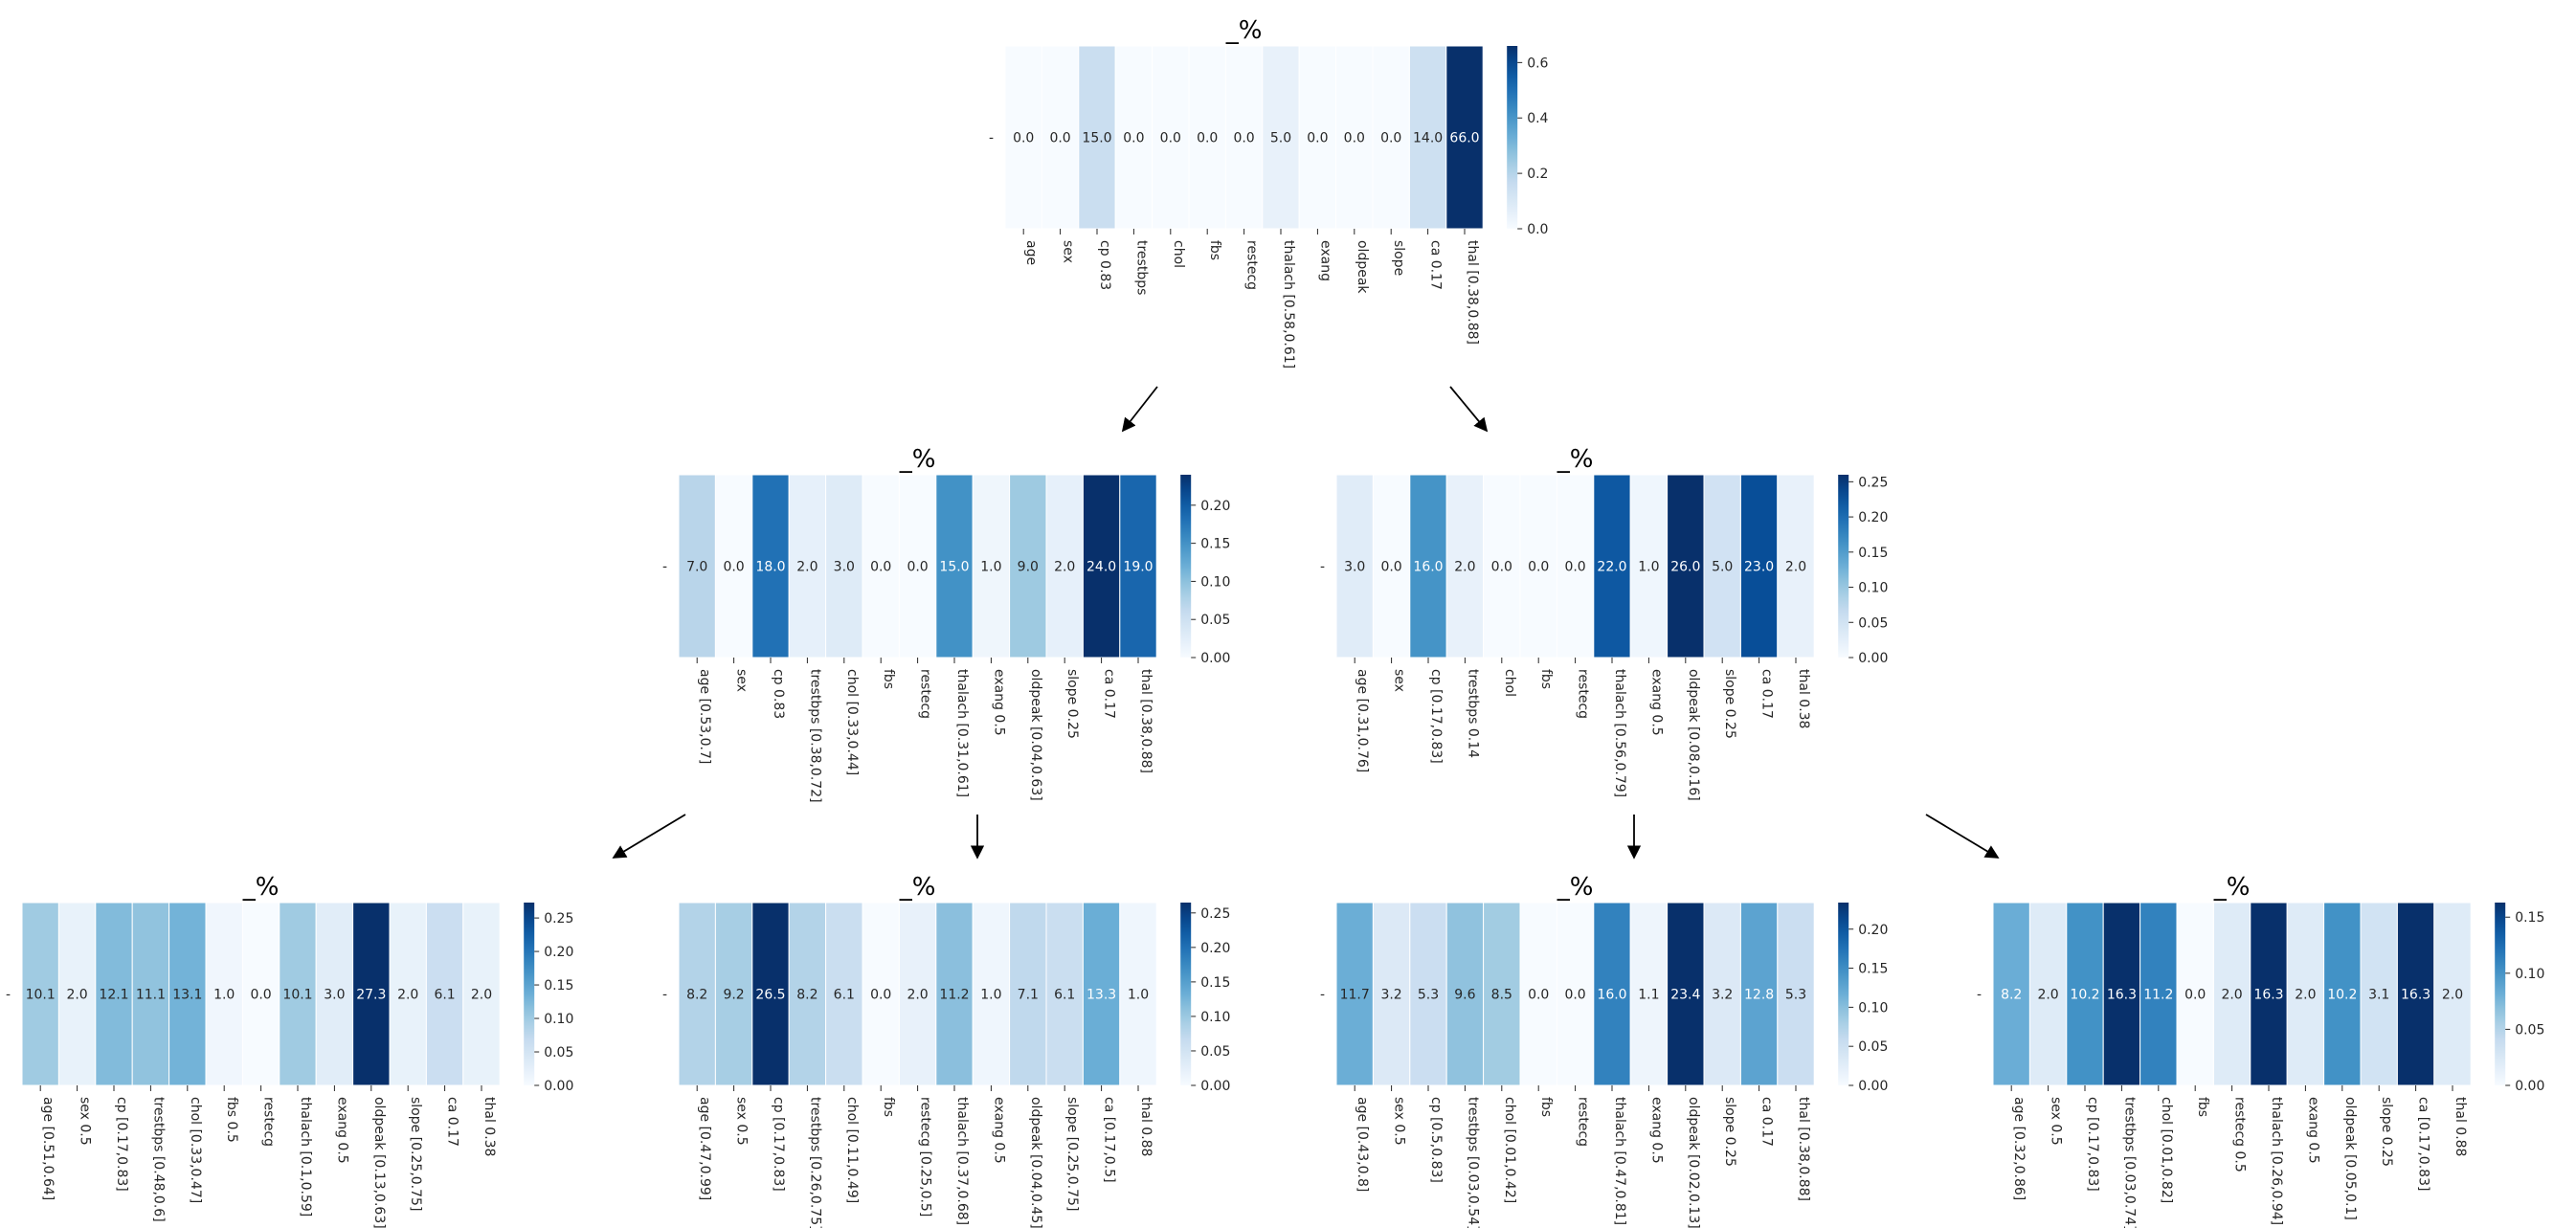  What do you see at coordinates (1096, 138) in the screenshot?
I see `cell-value-label: 15.0` at bounding box center [1096, 138].